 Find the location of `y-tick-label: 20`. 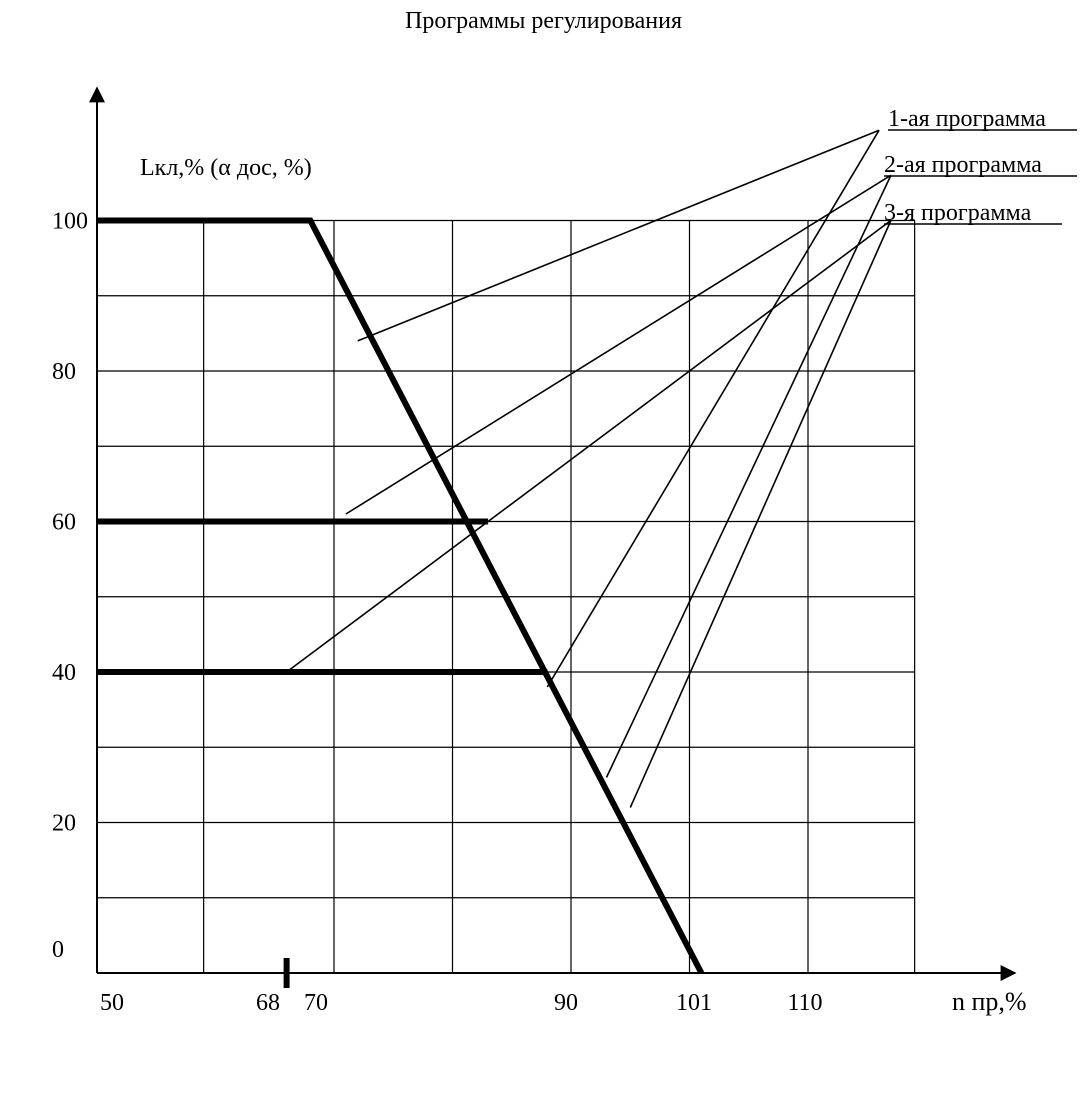

y-tick-label: 20 is located at coordinates (64, 824).